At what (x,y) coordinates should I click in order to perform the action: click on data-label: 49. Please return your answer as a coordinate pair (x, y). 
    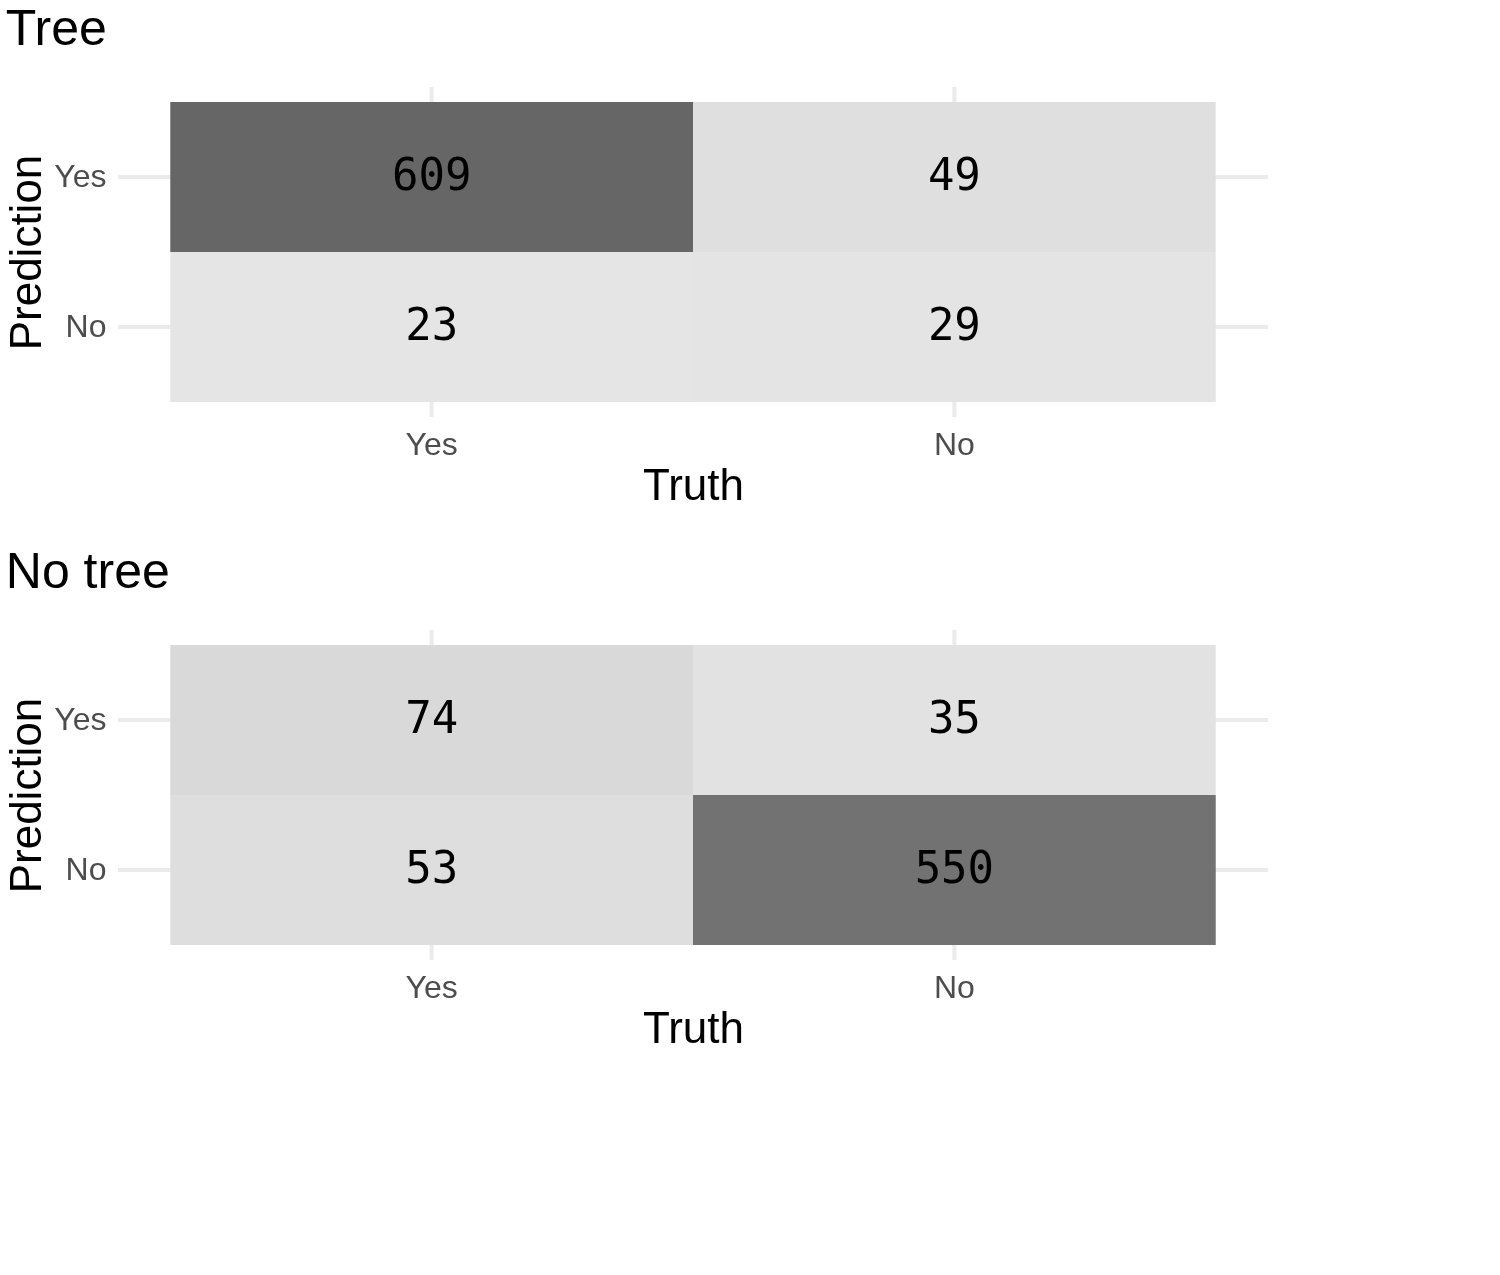
    Looking at the image, I should click on (954, 174).